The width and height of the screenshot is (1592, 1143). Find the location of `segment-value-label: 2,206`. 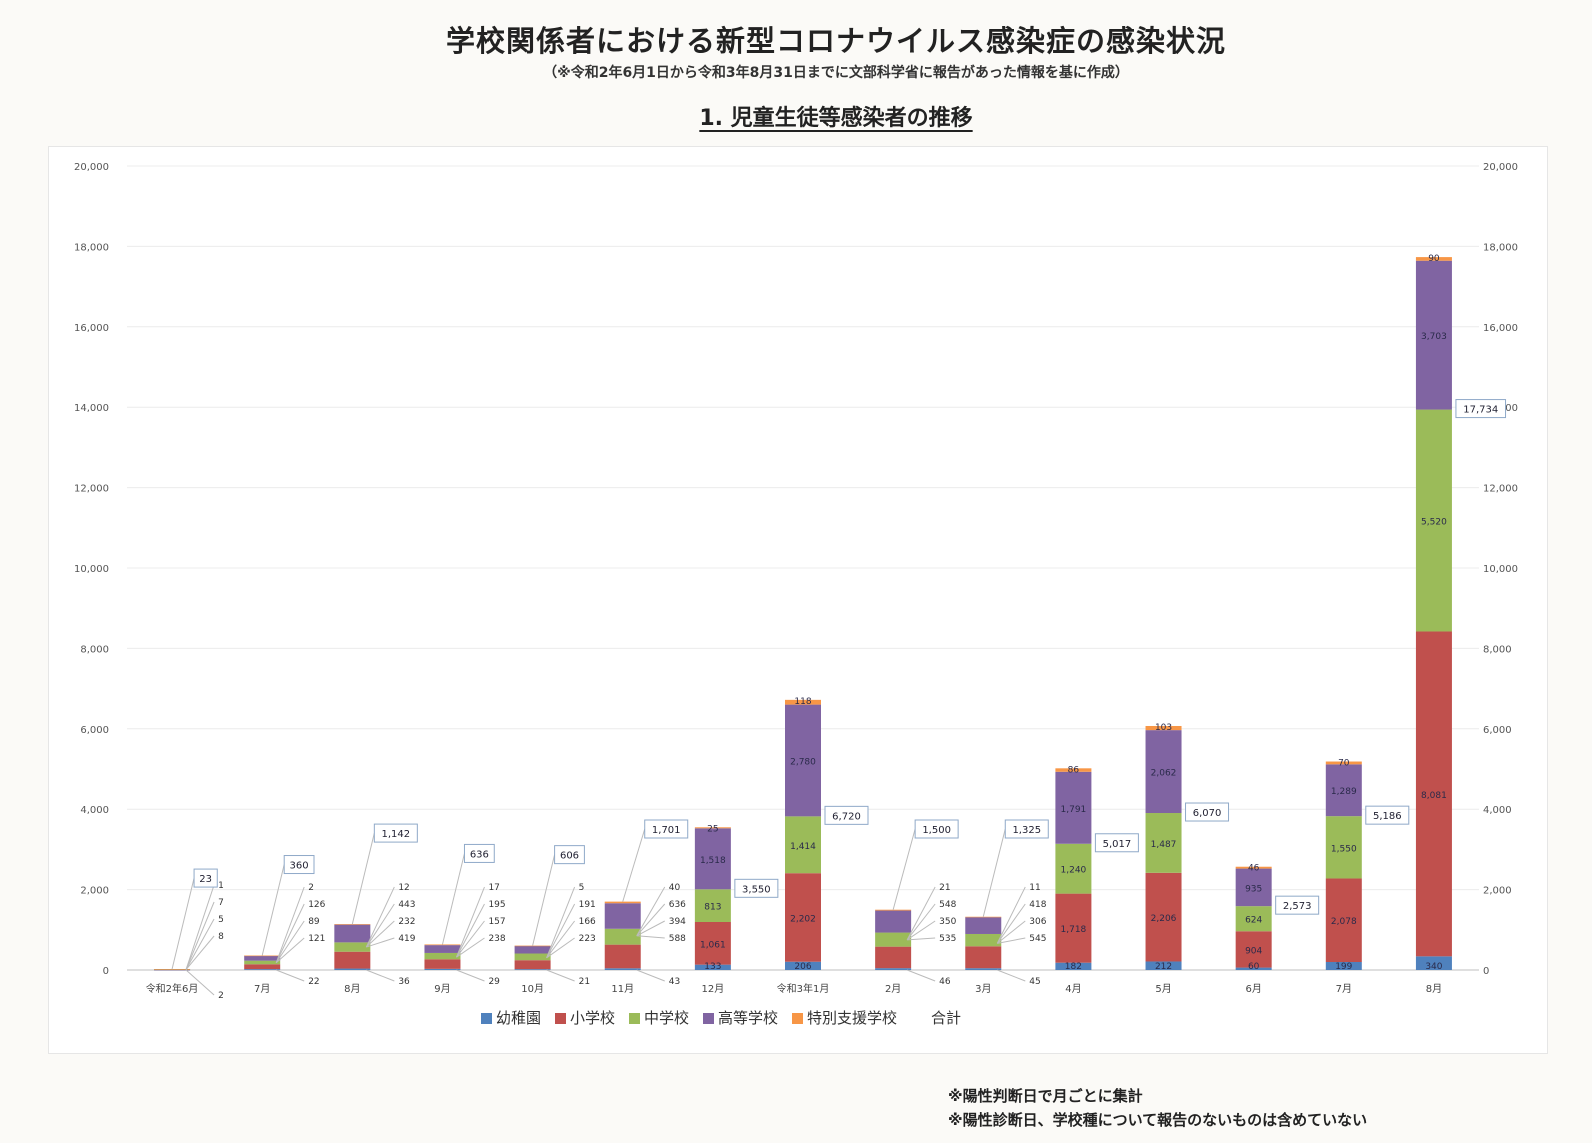

segment-value-label: 2,206 is located at coordinates (1164, 919).